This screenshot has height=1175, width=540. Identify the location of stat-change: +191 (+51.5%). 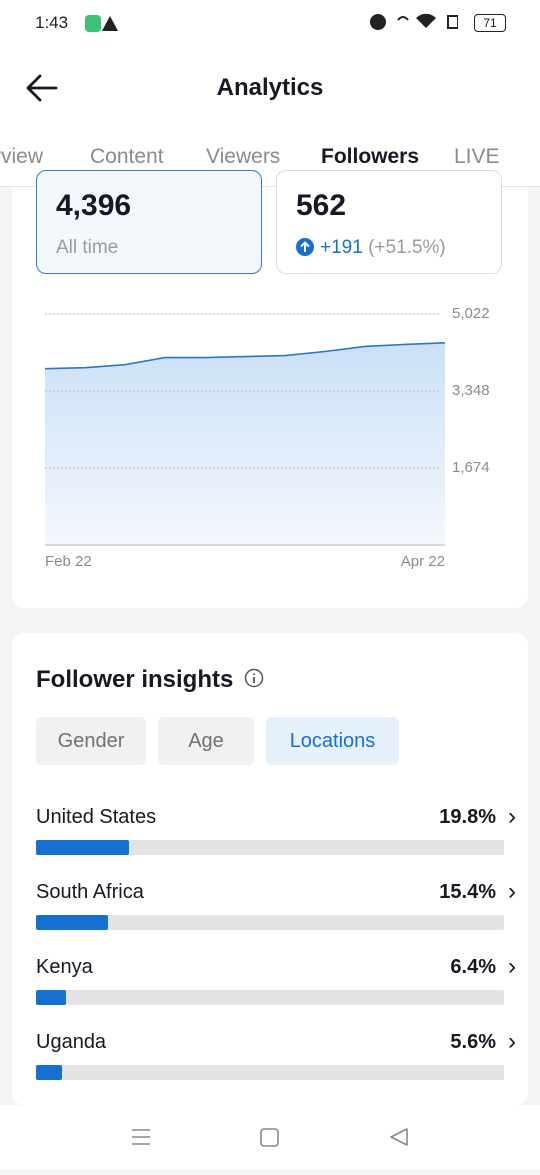
(371, 248).